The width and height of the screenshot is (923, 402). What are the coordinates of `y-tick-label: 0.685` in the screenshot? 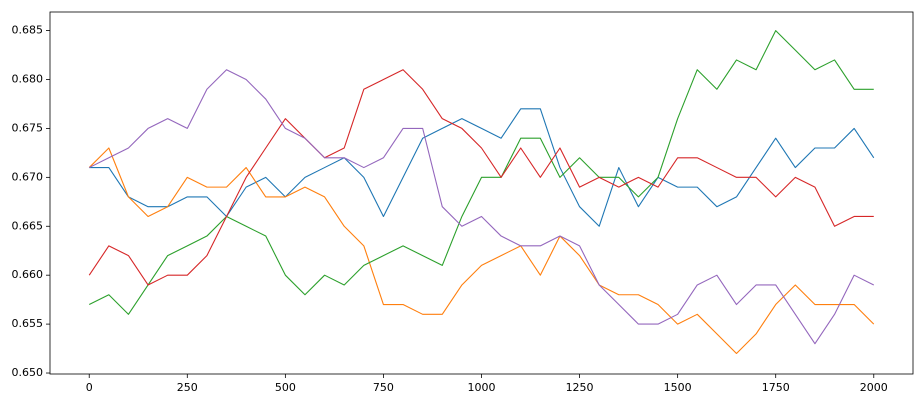 It's located at (28, 30).